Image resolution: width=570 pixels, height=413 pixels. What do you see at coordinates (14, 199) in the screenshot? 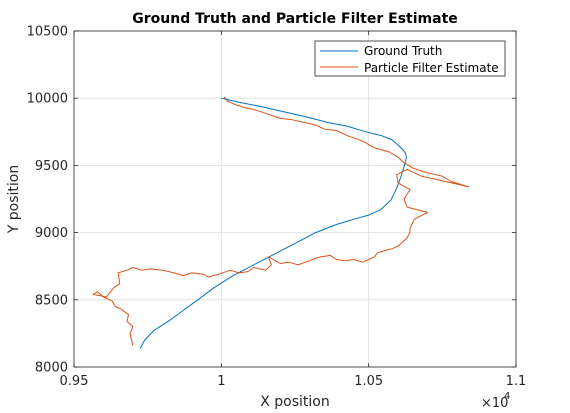
I see `y-axis-label: Y position` at bounding box center [14, 199].